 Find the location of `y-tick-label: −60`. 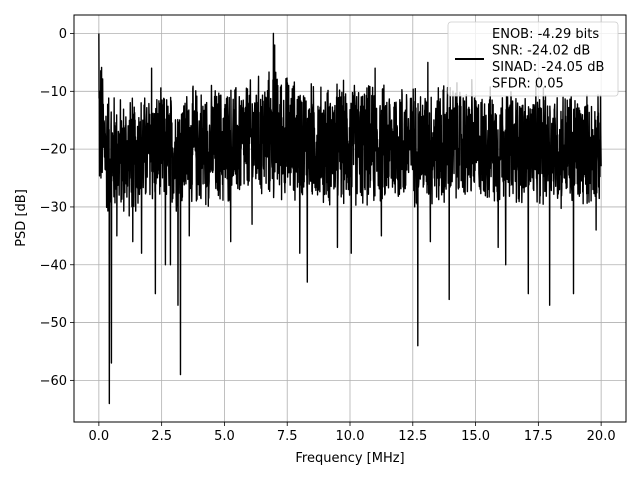

y-tick-label: −60 is located at coordinates (53, 381).